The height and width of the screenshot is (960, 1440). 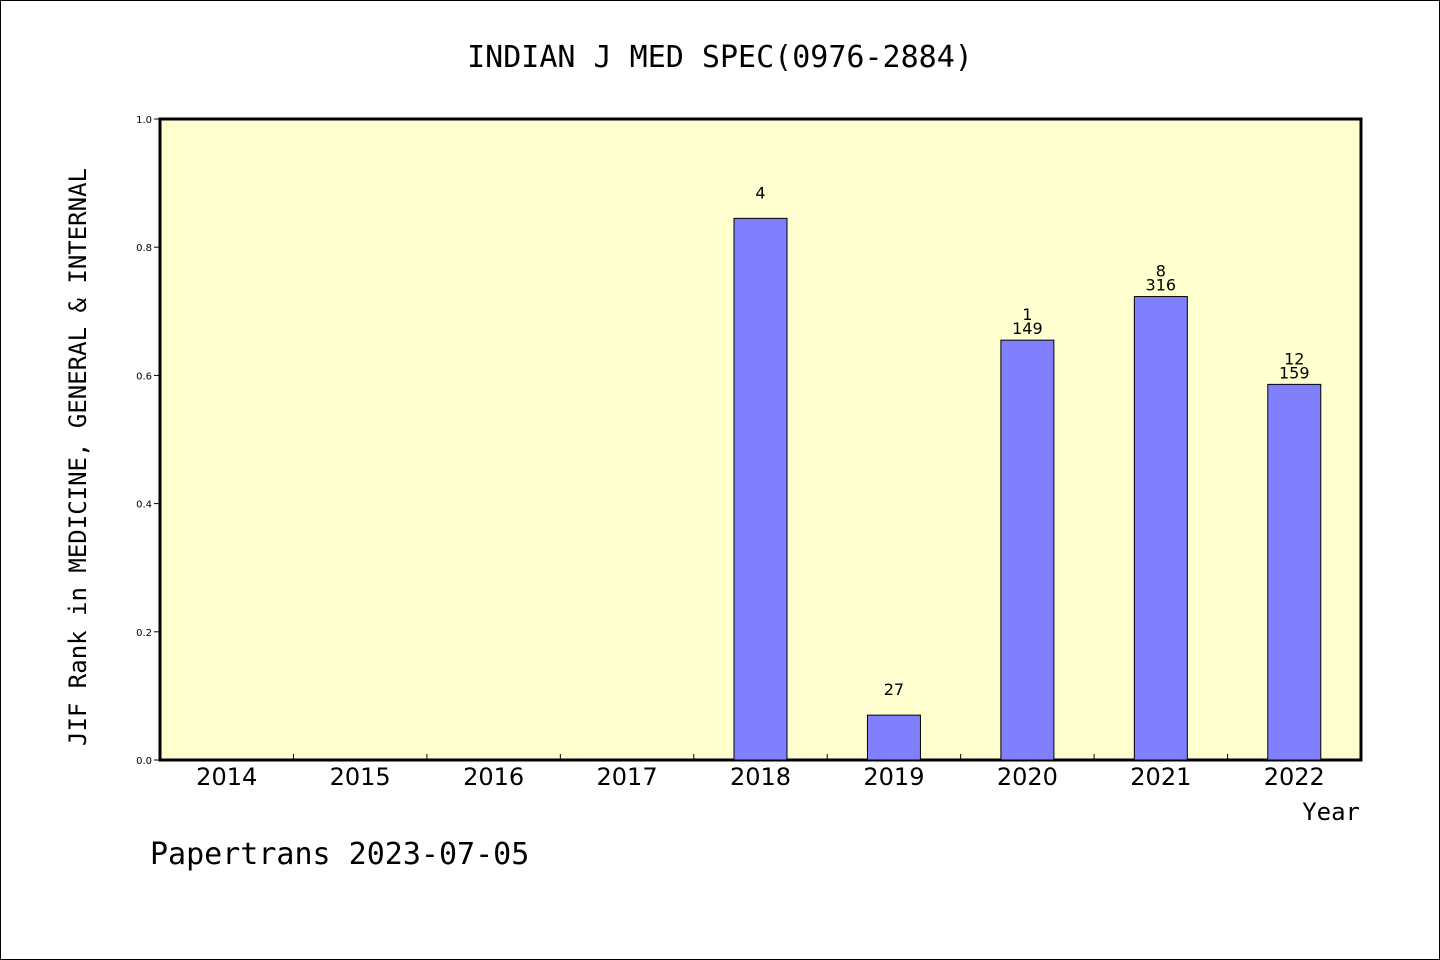 What do you see at coordinates (1294, 777) in the screenshot?
I see `x-tick-label: 2022` at bounding box center [1294, 777].